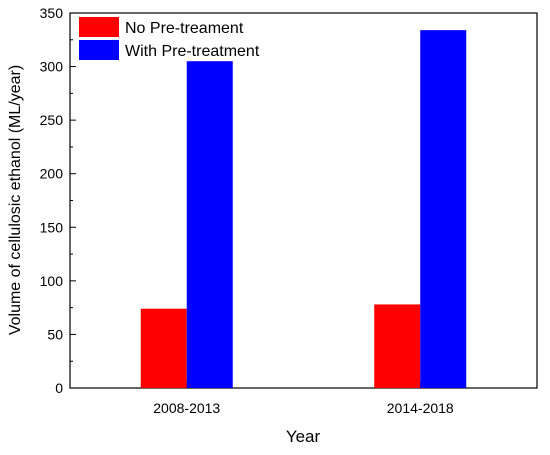 This screenshot has height=455, width=550. Describe the element at coordinates (15, 200) in the screenshot. I see `y-axis-label: Volume of cellulosic ethanol (ML/year)` at that location.